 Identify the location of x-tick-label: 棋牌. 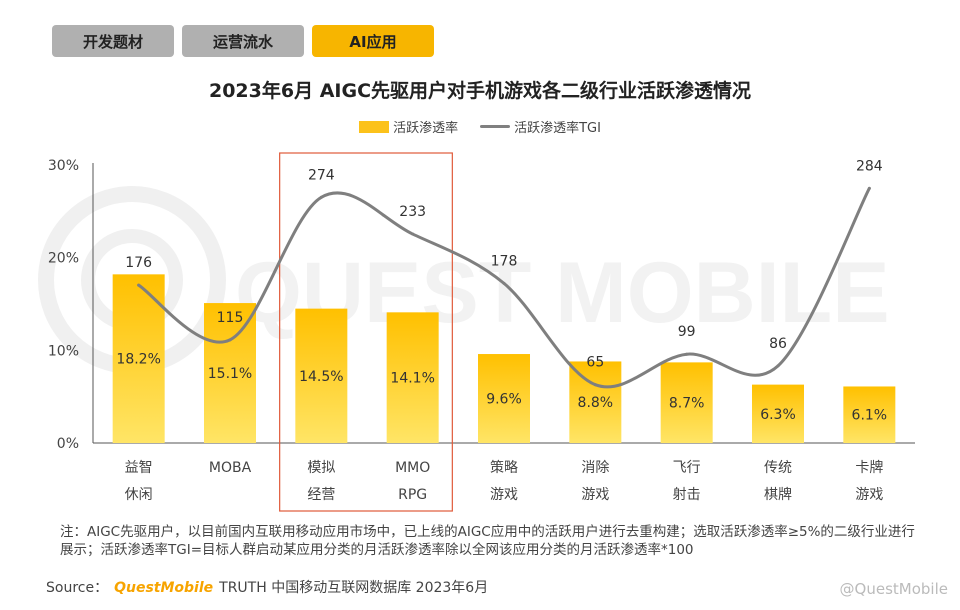
(778, 494).